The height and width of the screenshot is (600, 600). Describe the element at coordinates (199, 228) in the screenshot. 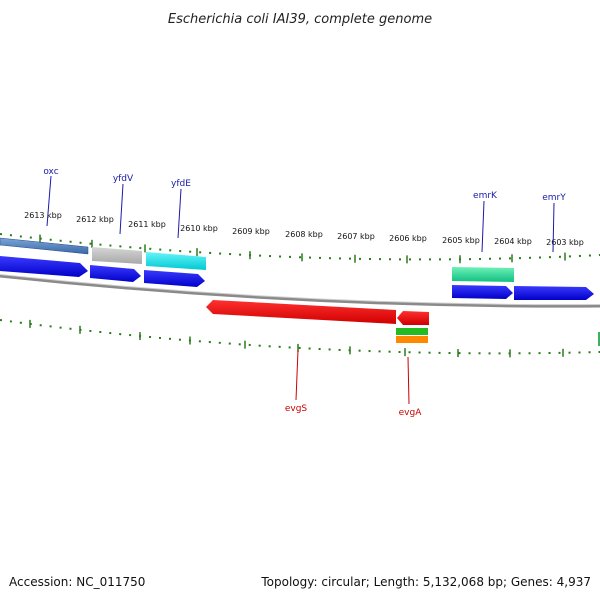

I see `tick-label: 2610 kbp` at that location.